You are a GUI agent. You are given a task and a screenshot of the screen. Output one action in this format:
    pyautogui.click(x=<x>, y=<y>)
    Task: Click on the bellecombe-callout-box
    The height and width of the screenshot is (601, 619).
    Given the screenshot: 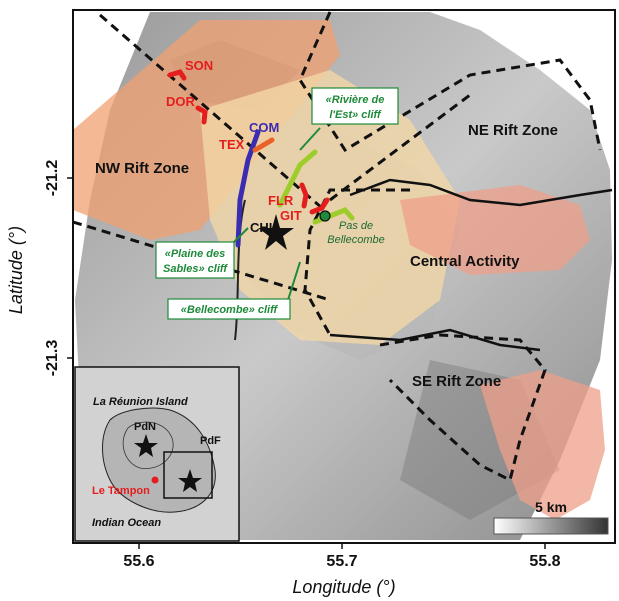 What is the action you would take?
    pyautogui.click(x=229, y=309)
    